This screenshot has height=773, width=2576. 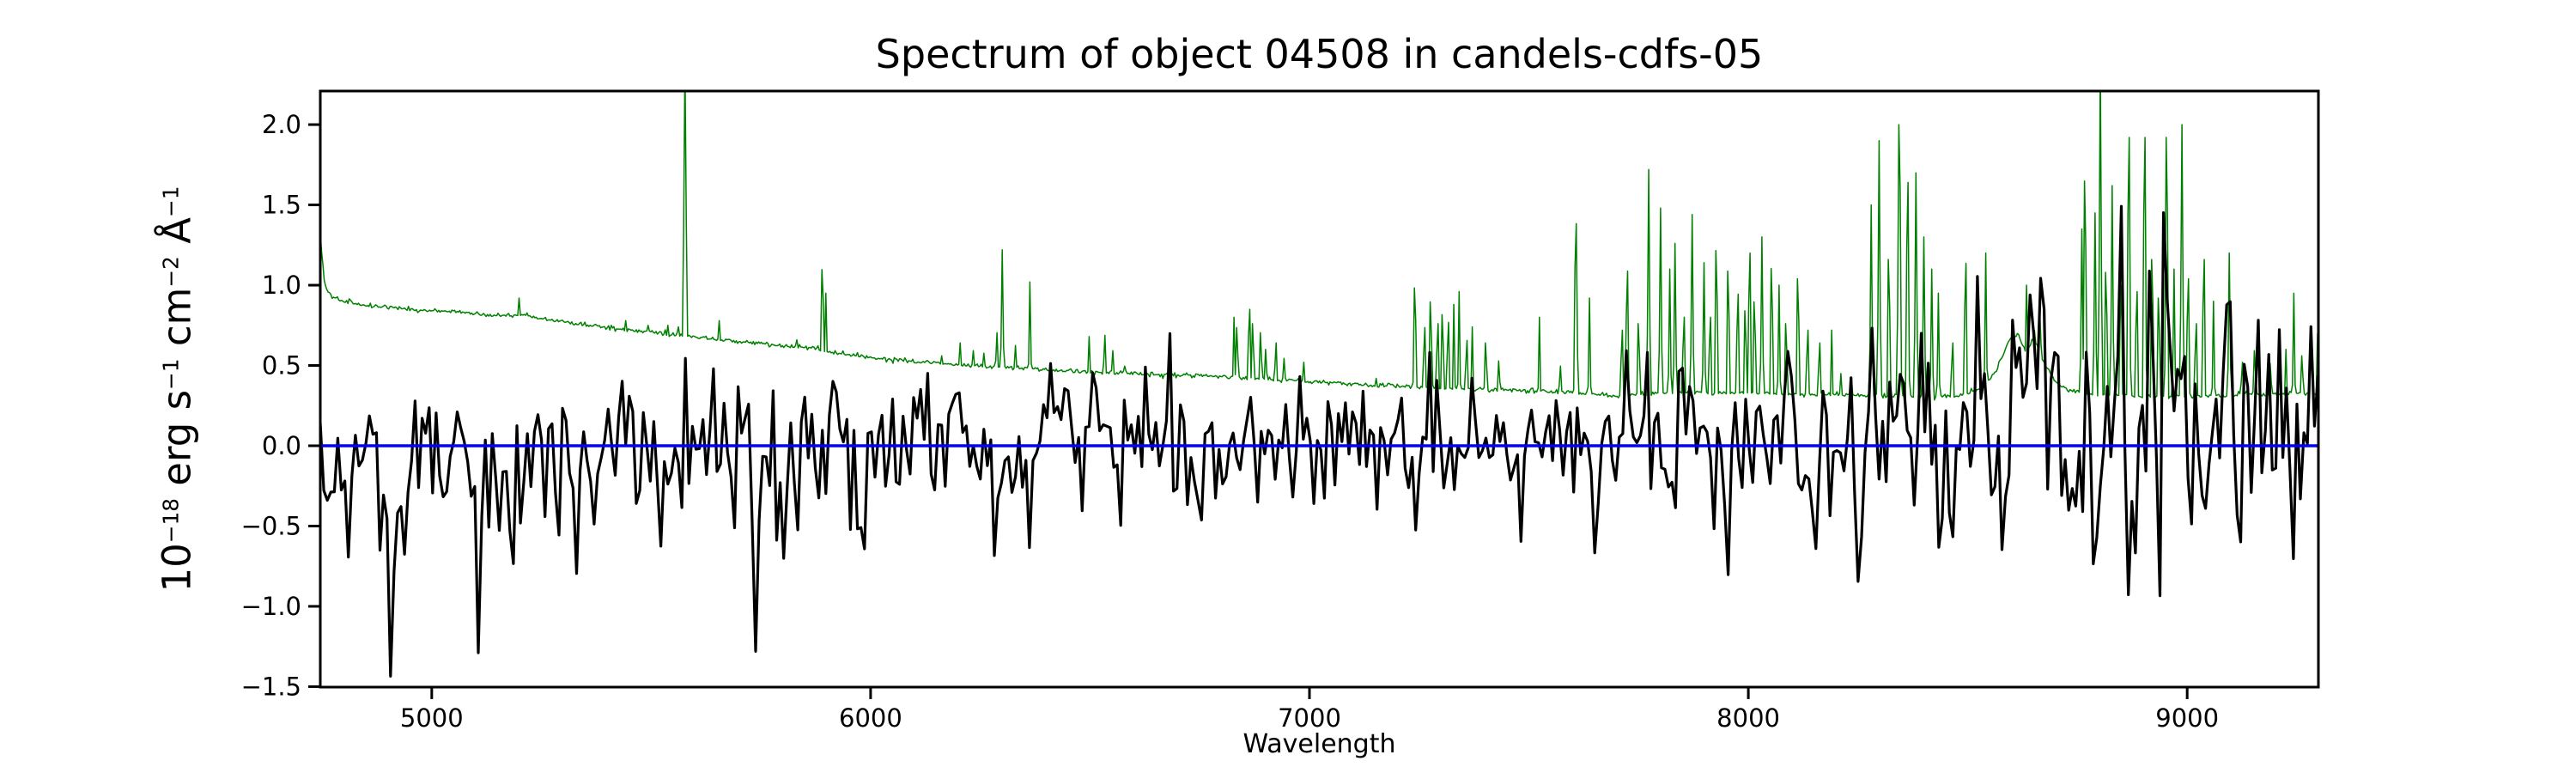 What do you see at coordinates (177, 323) in the screenshot?
I see `y-axis-label-text: cm` at bounding box center [177, 323].